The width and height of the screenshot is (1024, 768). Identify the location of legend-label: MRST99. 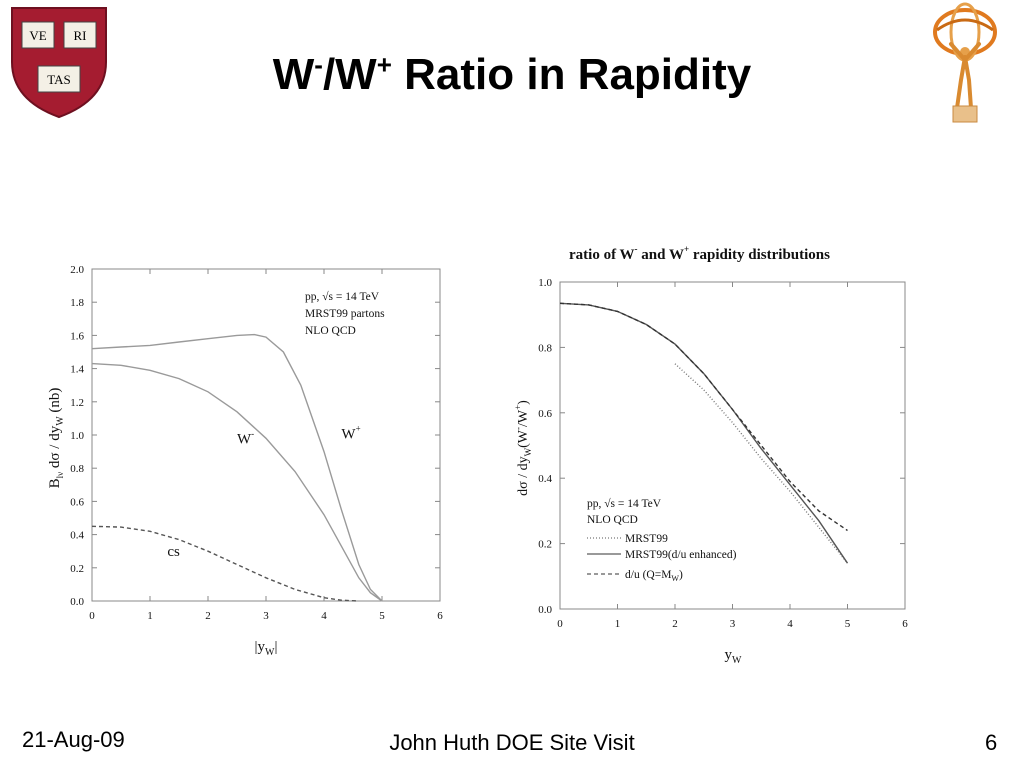
(646, 539).